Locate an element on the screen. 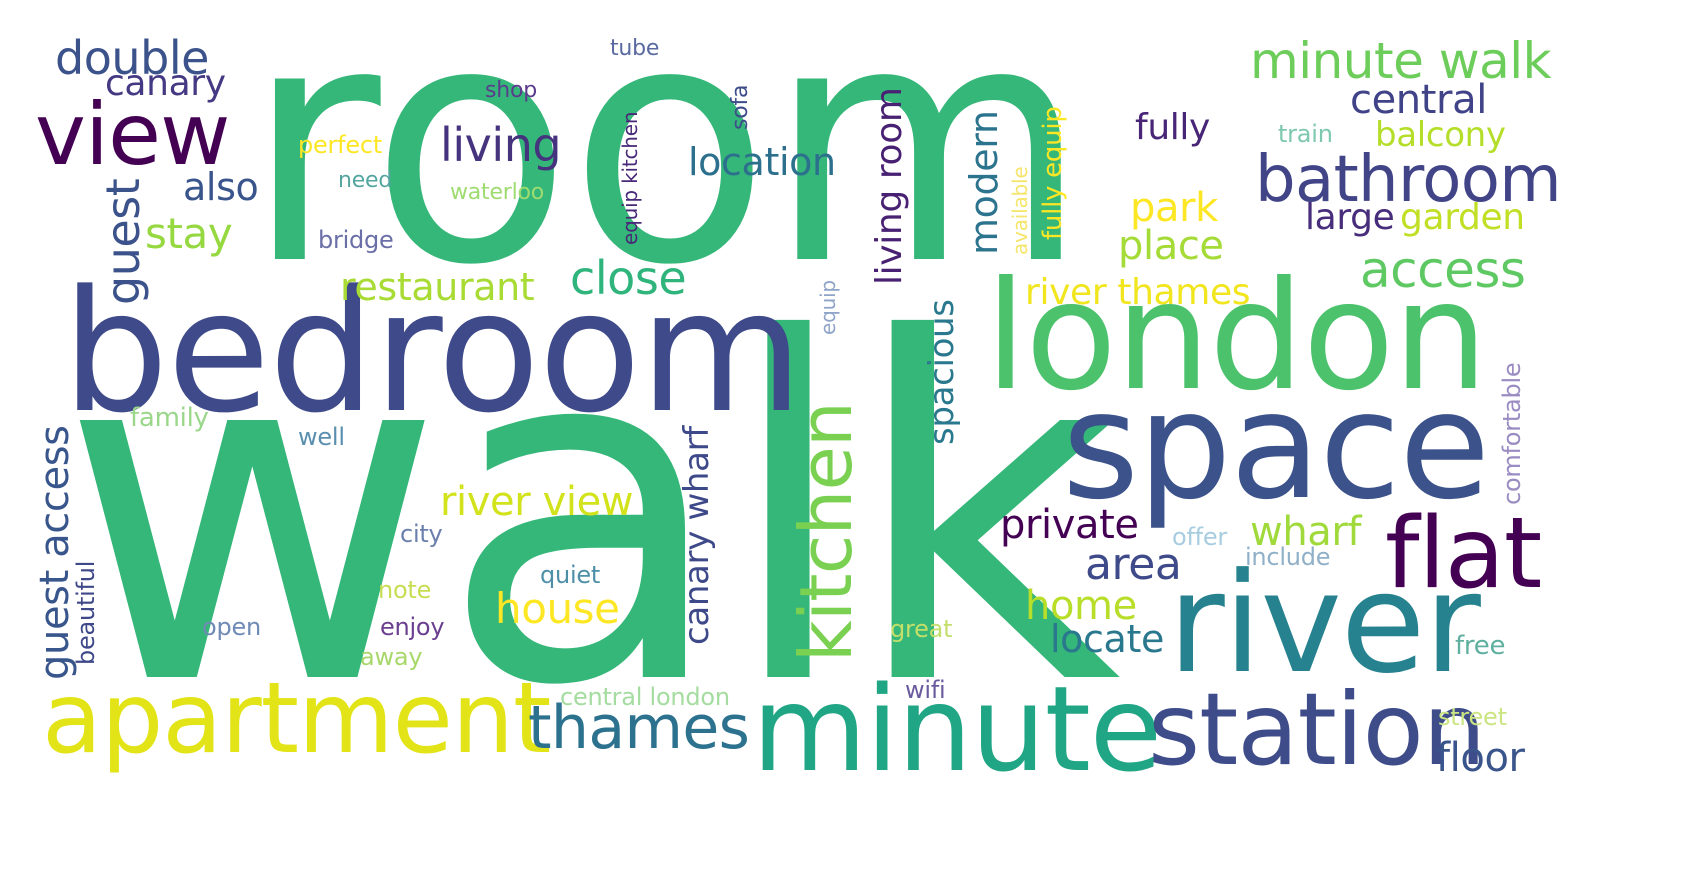 This screenshot has width=1687, height=873. word-city: city is located at coordinates (421, 534).